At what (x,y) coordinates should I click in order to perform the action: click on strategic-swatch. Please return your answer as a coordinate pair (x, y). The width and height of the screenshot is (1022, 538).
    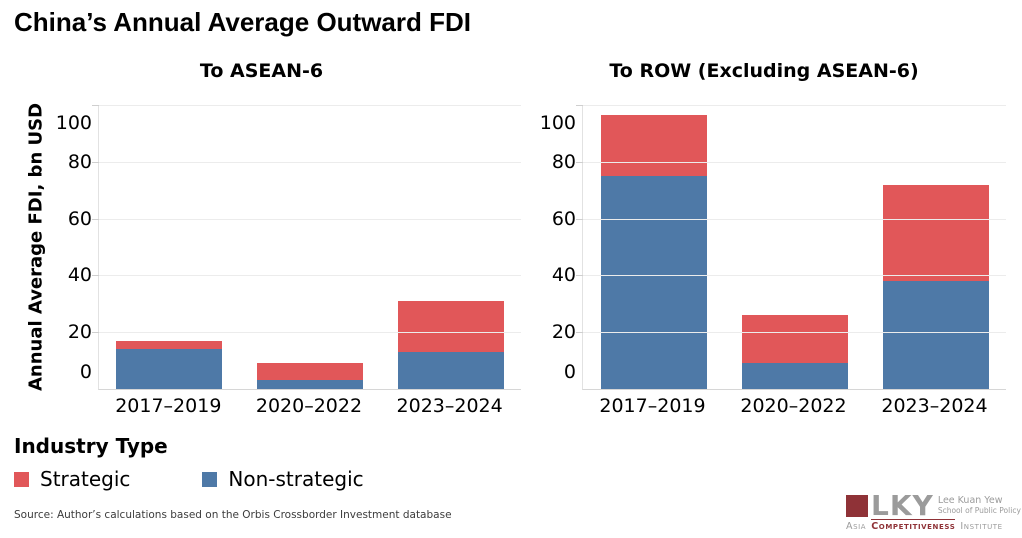
    Looking at the image, I should click on (21, 479).